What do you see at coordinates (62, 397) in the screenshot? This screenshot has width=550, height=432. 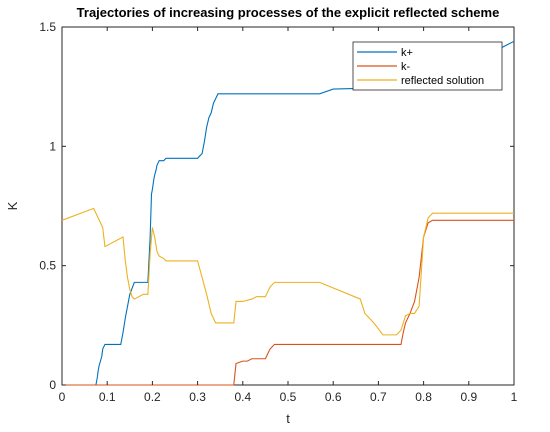 I see `x-tick-label: 0` at bounding box center [62, 397].